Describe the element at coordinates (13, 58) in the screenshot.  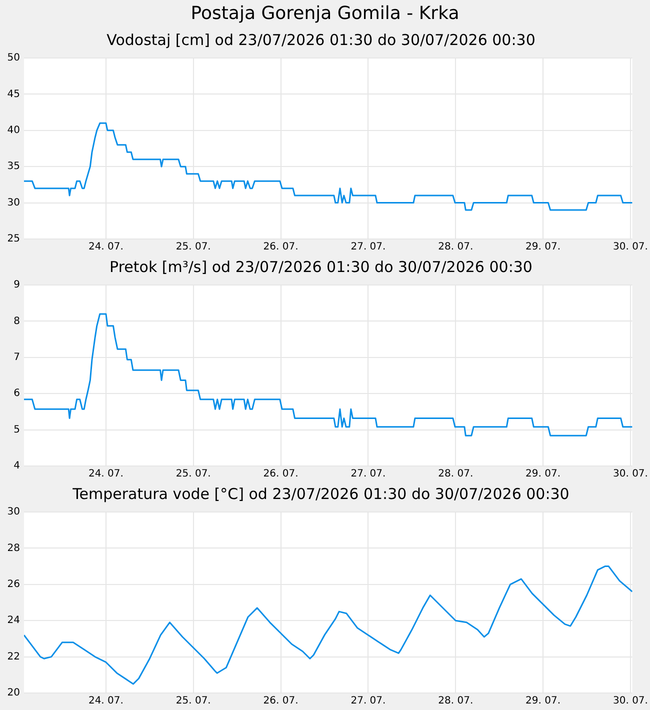
I see `y-tick-label: 50` at that location.